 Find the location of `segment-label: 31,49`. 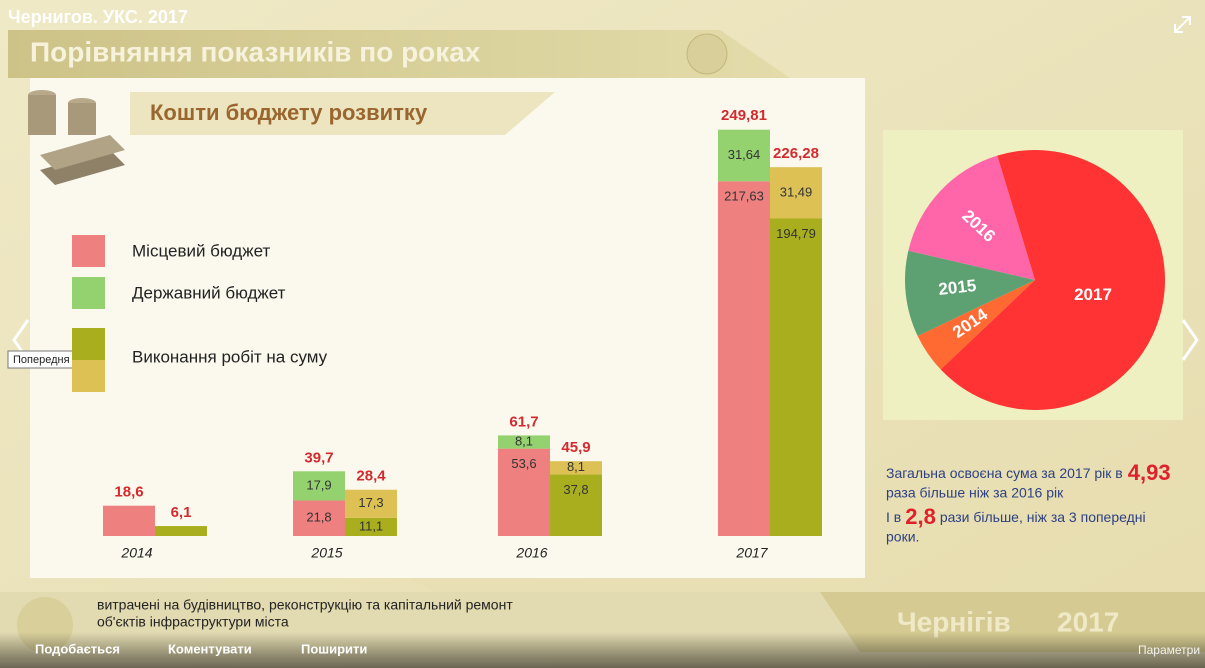

segment-label: 31,49 is located at coordinates (796, 191).